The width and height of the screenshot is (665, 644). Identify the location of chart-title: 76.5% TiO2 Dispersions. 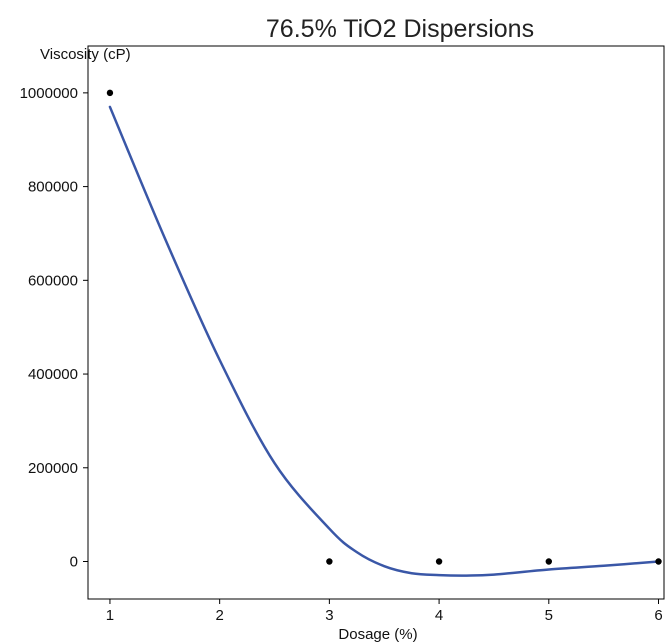
(400, 29).